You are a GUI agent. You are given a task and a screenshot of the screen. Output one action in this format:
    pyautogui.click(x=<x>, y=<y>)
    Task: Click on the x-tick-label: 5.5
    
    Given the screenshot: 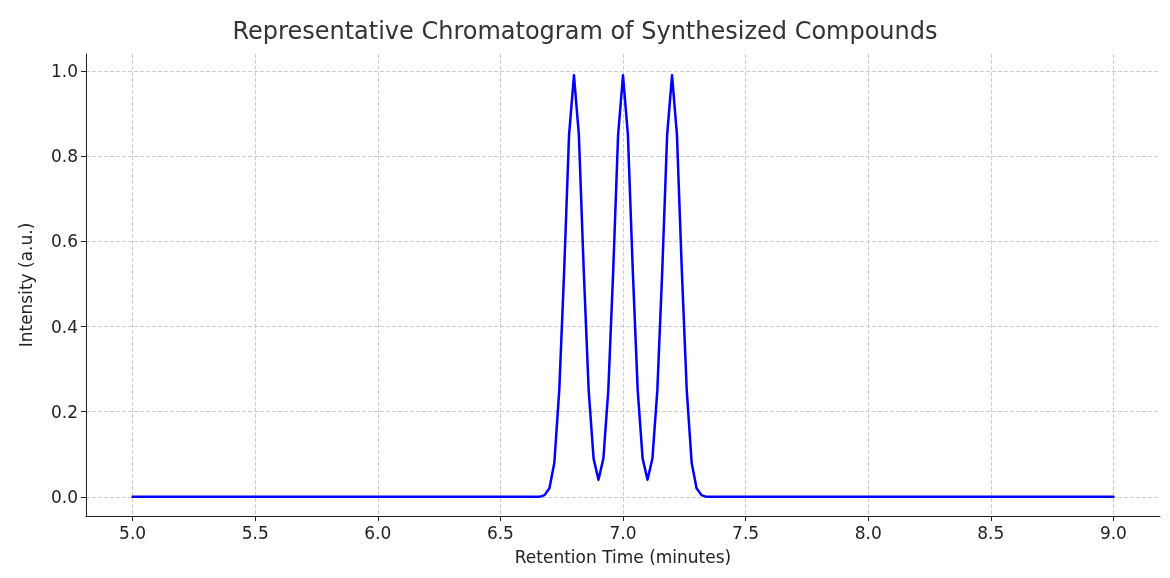 What is the action you would take?
    pyautogui.click(x=255, y=532)
    